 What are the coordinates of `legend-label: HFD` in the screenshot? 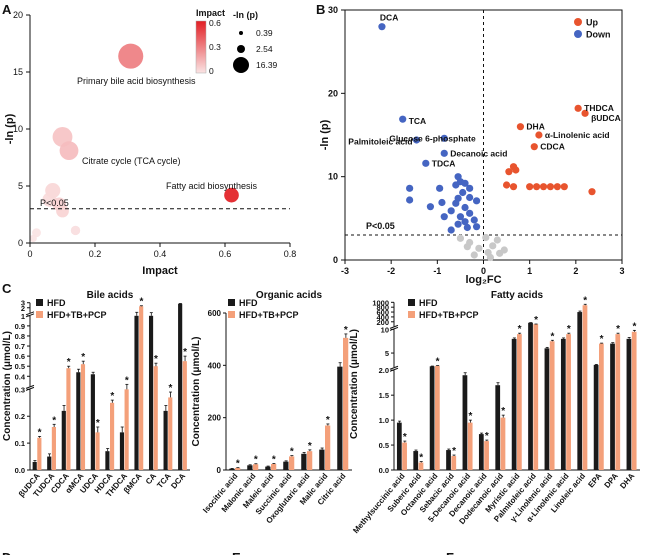 It's located at (248, 303).